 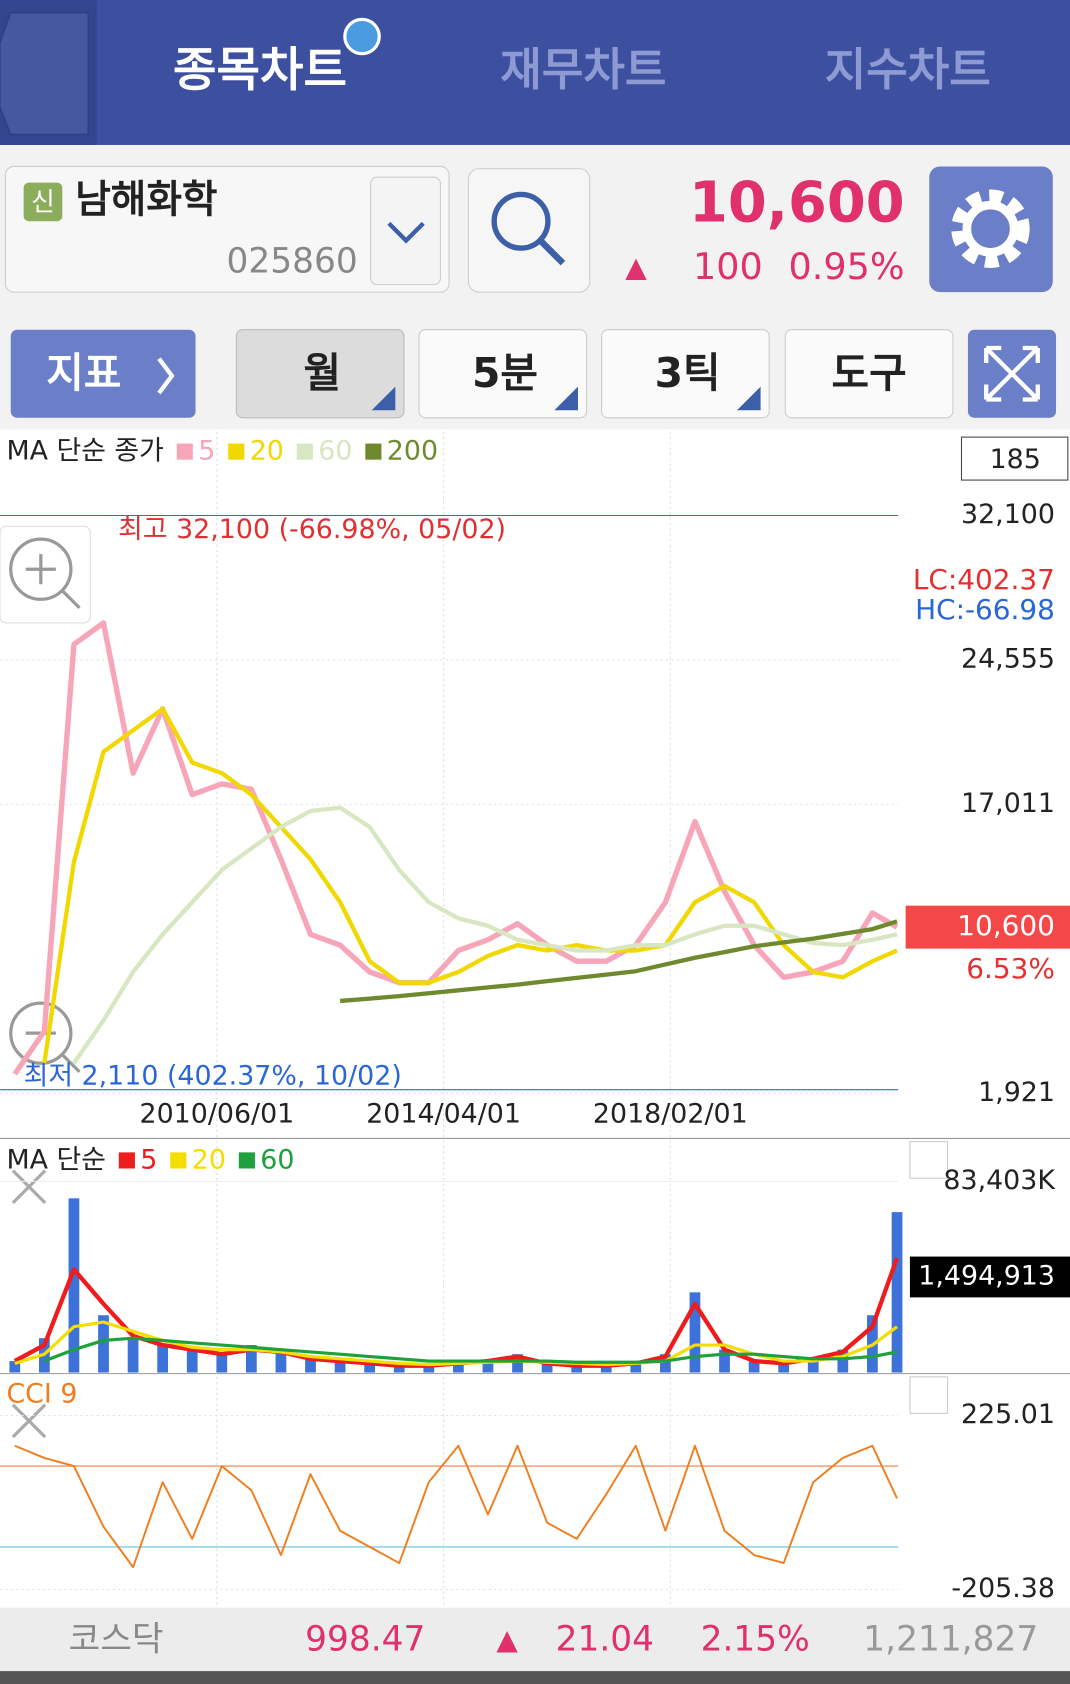 I want to click on tool-button, so click(x=869, y=374).